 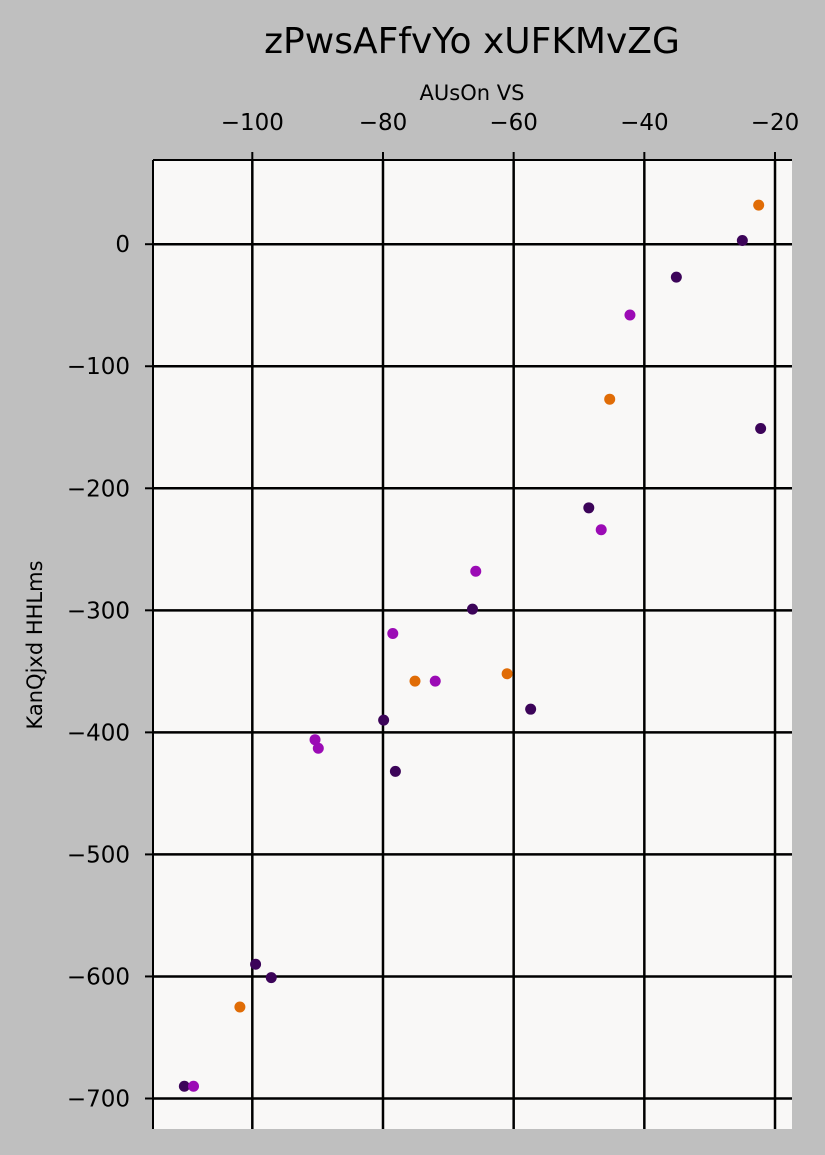 What do you see at coordinates (472, 41) in the screenshot?
I see `chart-title: zPwsAFfvYo xUFKMvZG` at bounding box center [472, 41].